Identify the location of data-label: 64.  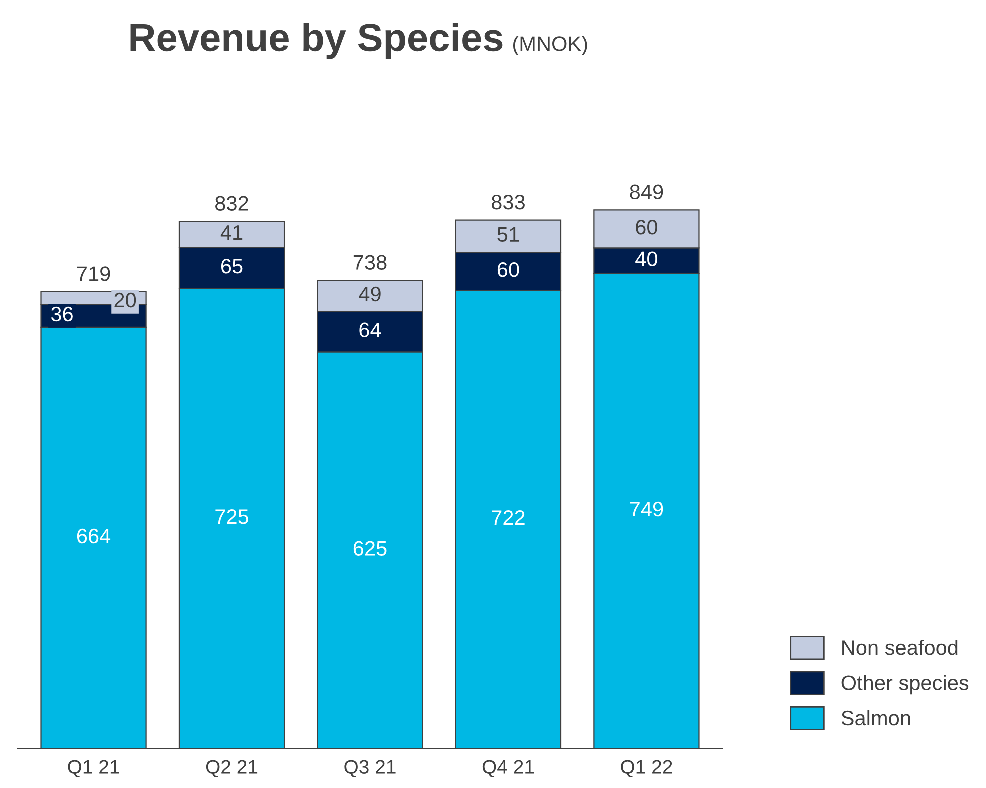
(371, 330).